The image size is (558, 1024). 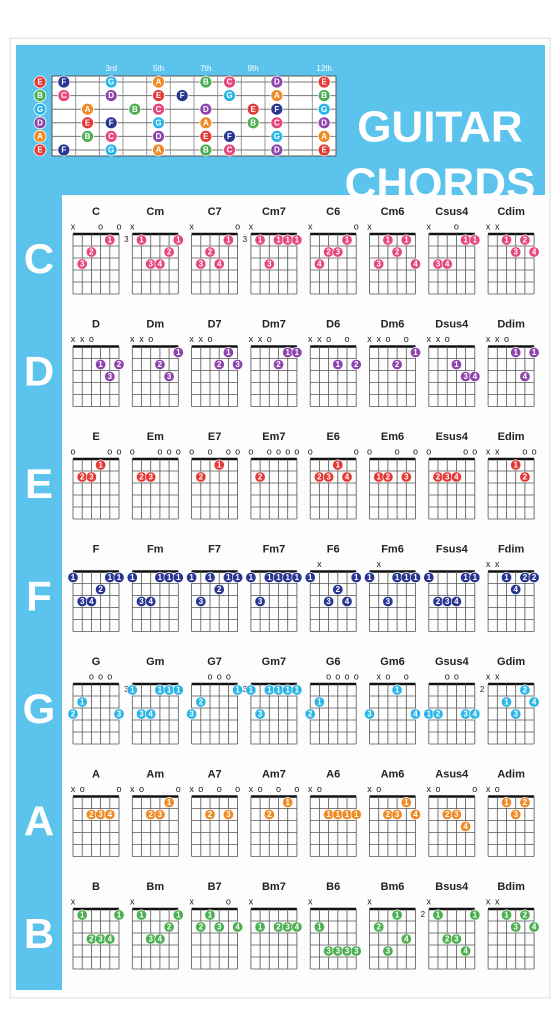 What do you see at coordinates (511, 324) in the screenshot?
I see `chord-name: Ddim` at bounding box center [511, 324].